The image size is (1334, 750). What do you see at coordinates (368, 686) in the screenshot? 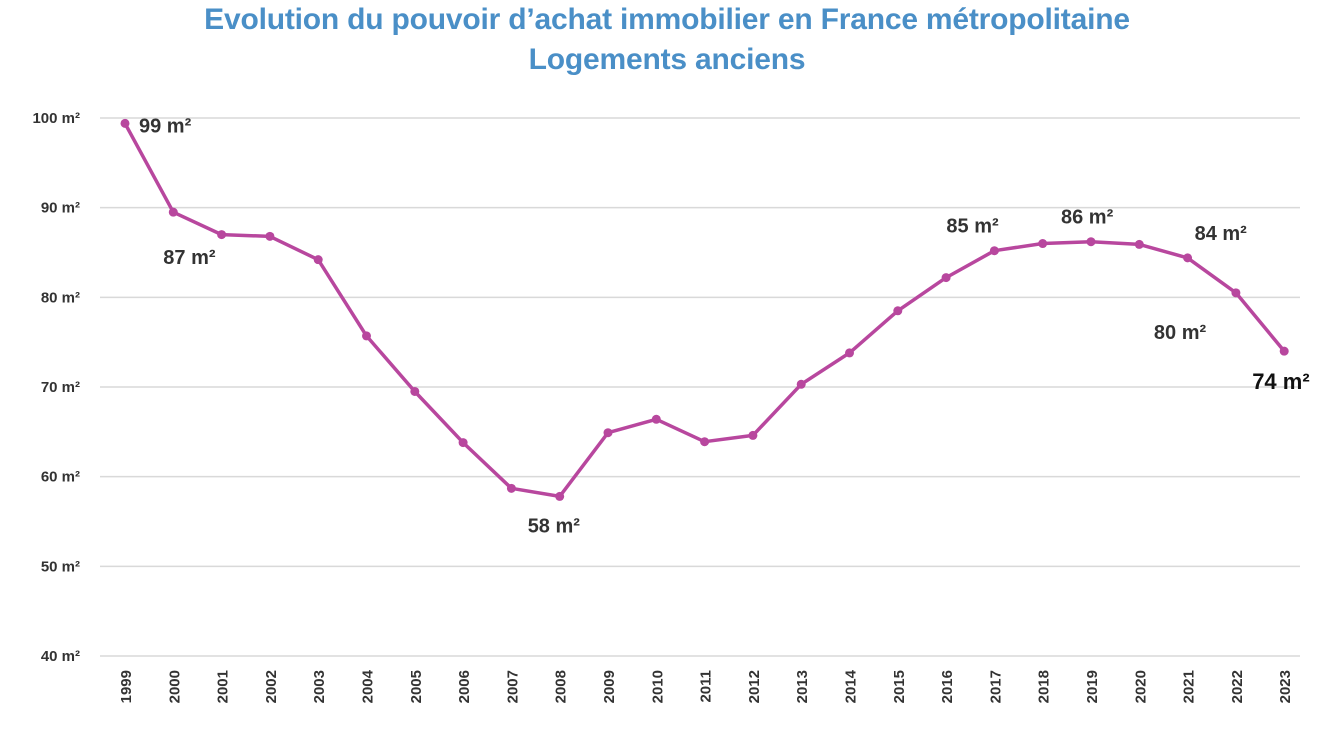
I see `x-tick-label: 2004` at bounding box center [368, 686].